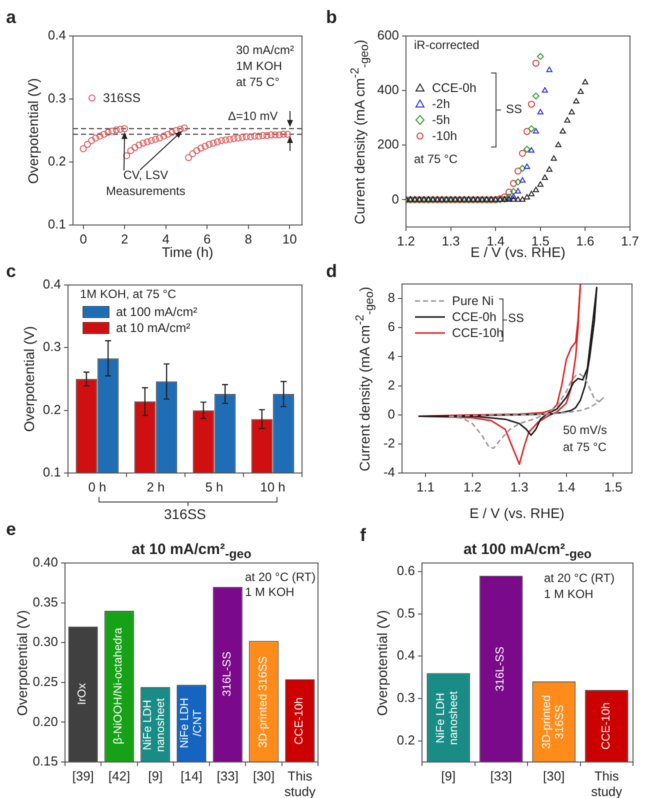  I want to click on annotation: Δ=10 mV, so click(253, 117).